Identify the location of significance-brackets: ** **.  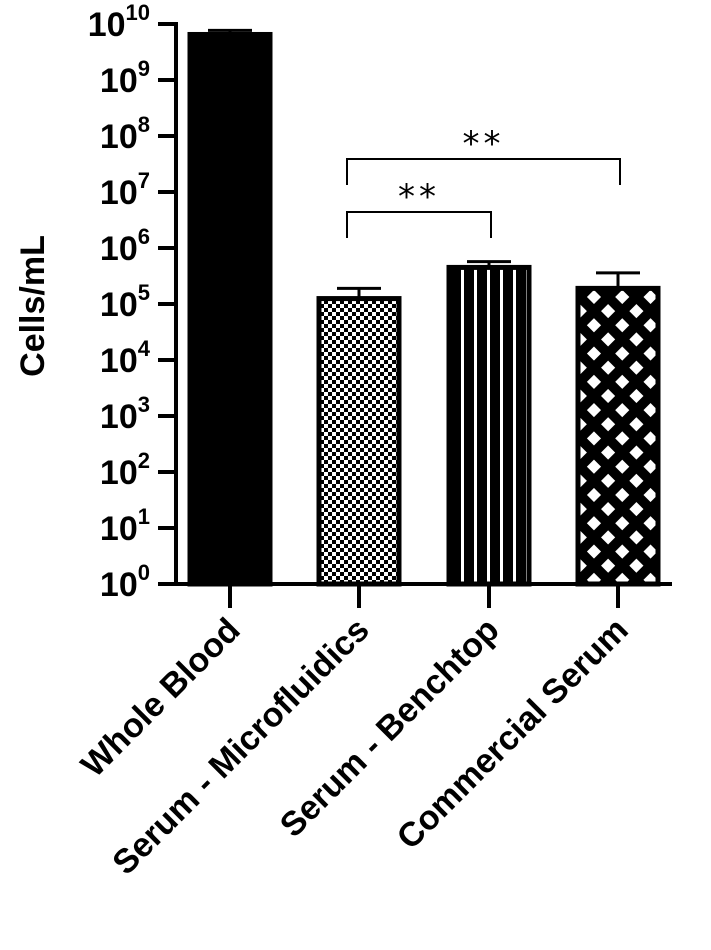
(483, 181).